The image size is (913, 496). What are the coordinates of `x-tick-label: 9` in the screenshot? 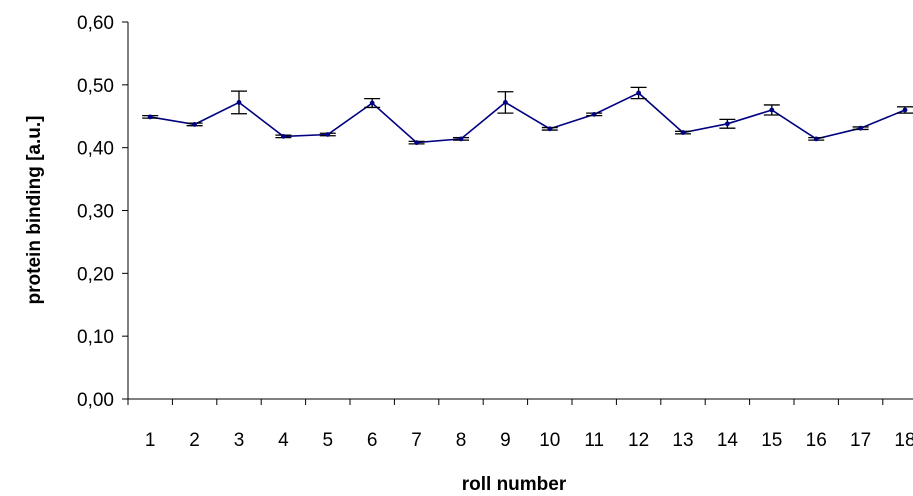 It's located at (505, 440).